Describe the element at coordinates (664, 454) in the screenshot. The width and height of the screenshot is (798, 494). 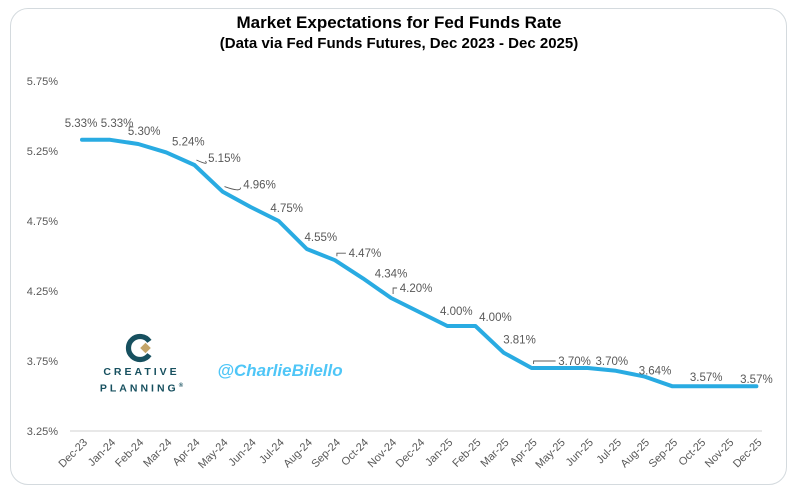
I see `x-axis-label: Sep-25` at that location.